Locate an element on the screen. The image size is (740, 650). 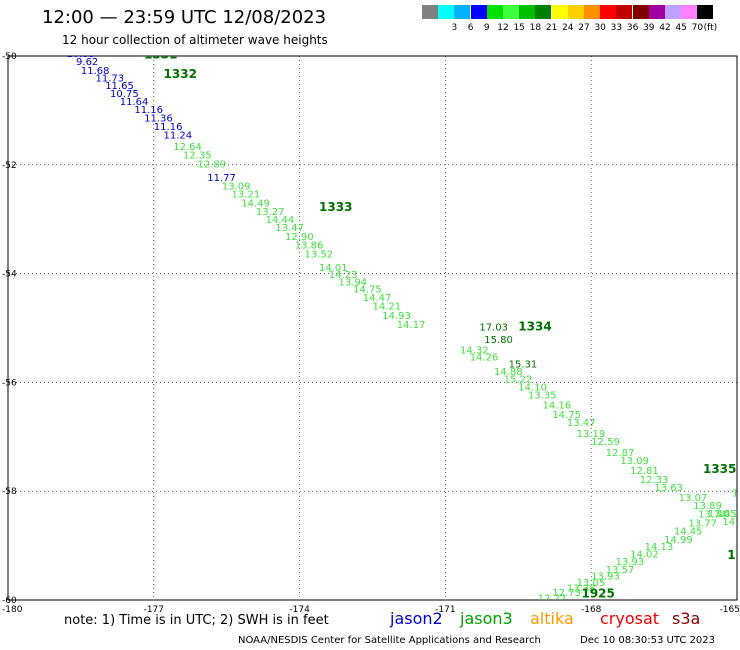
swh-data-label: 14.44 is located at coordinates (280, 220).